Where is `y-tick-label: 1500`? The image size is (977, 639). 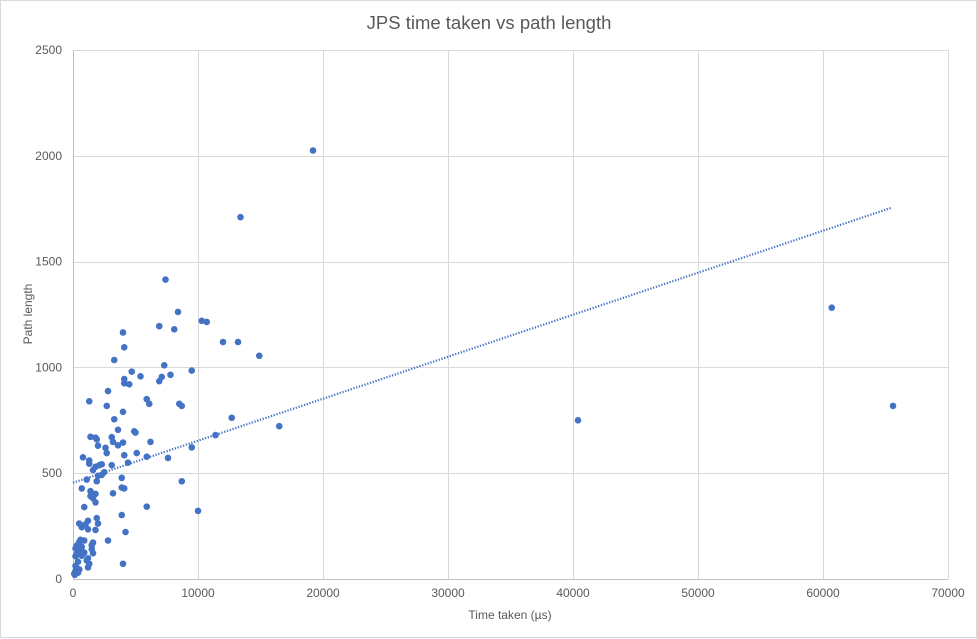
y-tick-label: 1500 is located at coordinates (48, 262).